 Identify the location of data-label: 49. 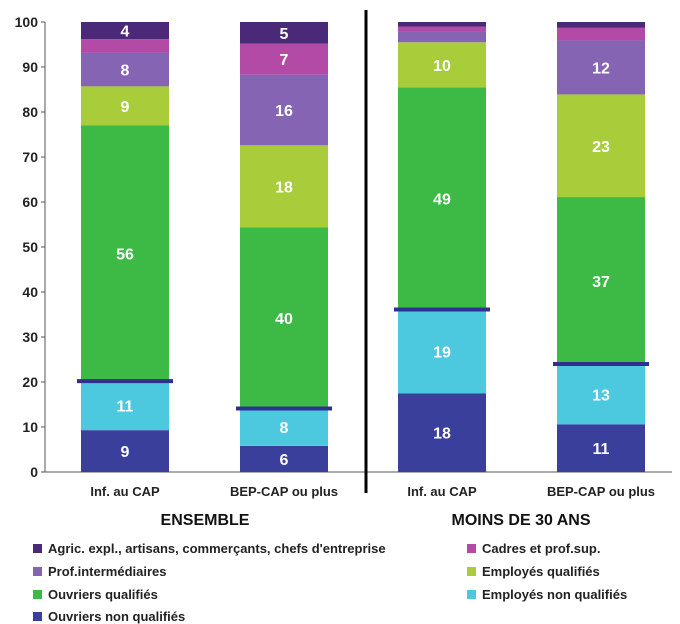
(442, 199).